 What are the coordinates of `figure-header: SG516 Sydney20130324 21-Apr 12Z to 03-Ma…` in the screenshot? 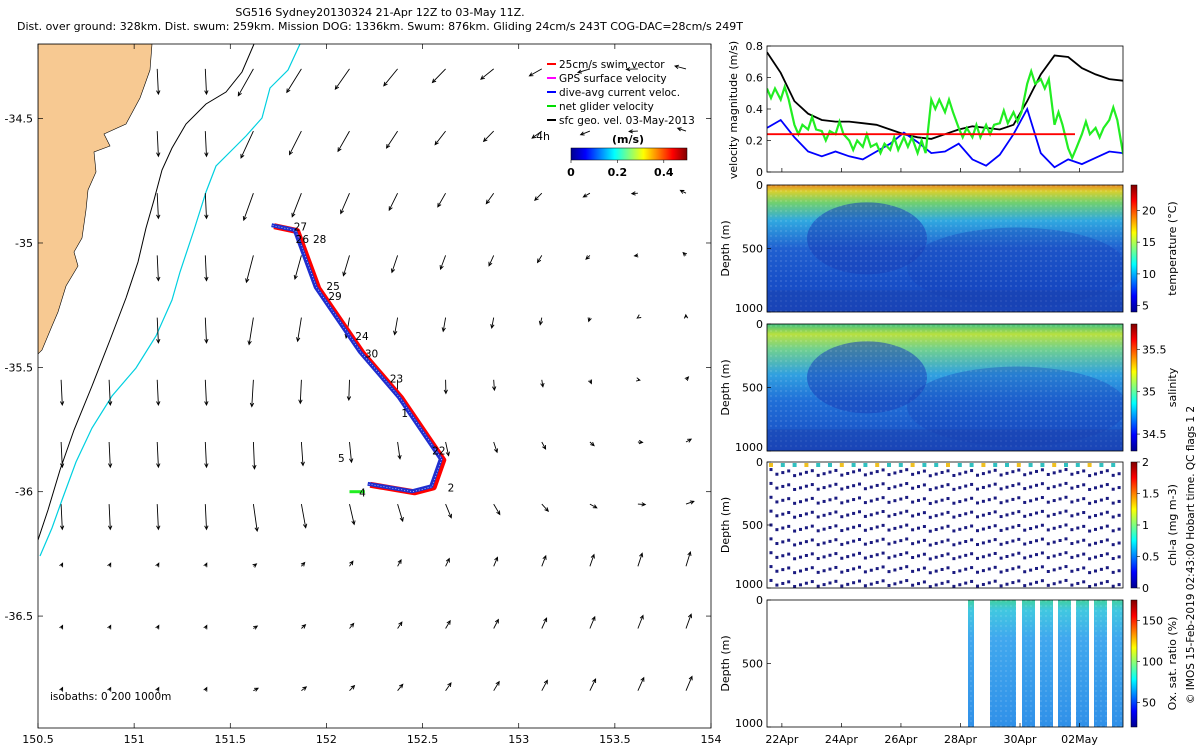 It's located at (380, 20).